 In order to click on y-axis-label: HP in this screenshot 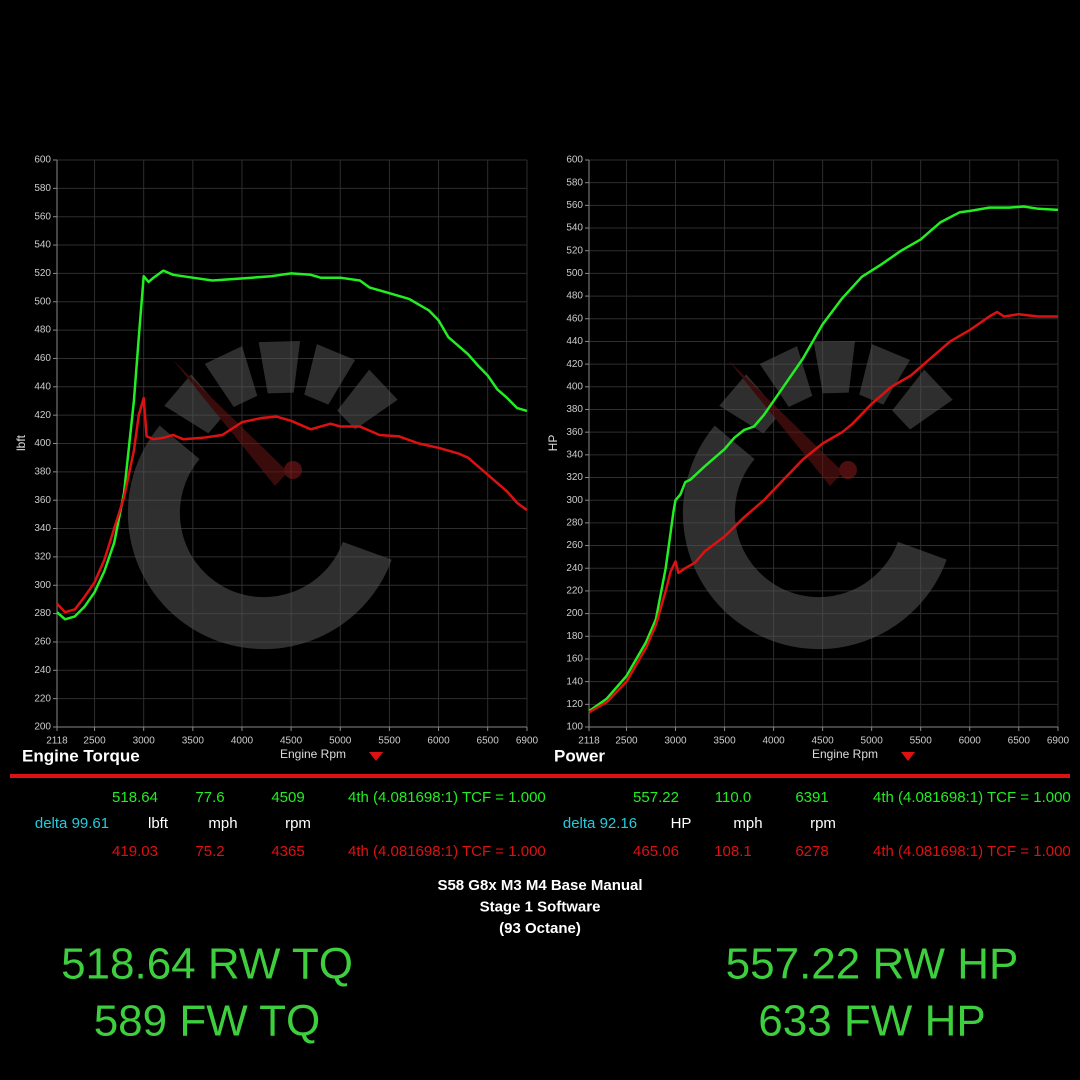, I will do `click(553, 443)`.